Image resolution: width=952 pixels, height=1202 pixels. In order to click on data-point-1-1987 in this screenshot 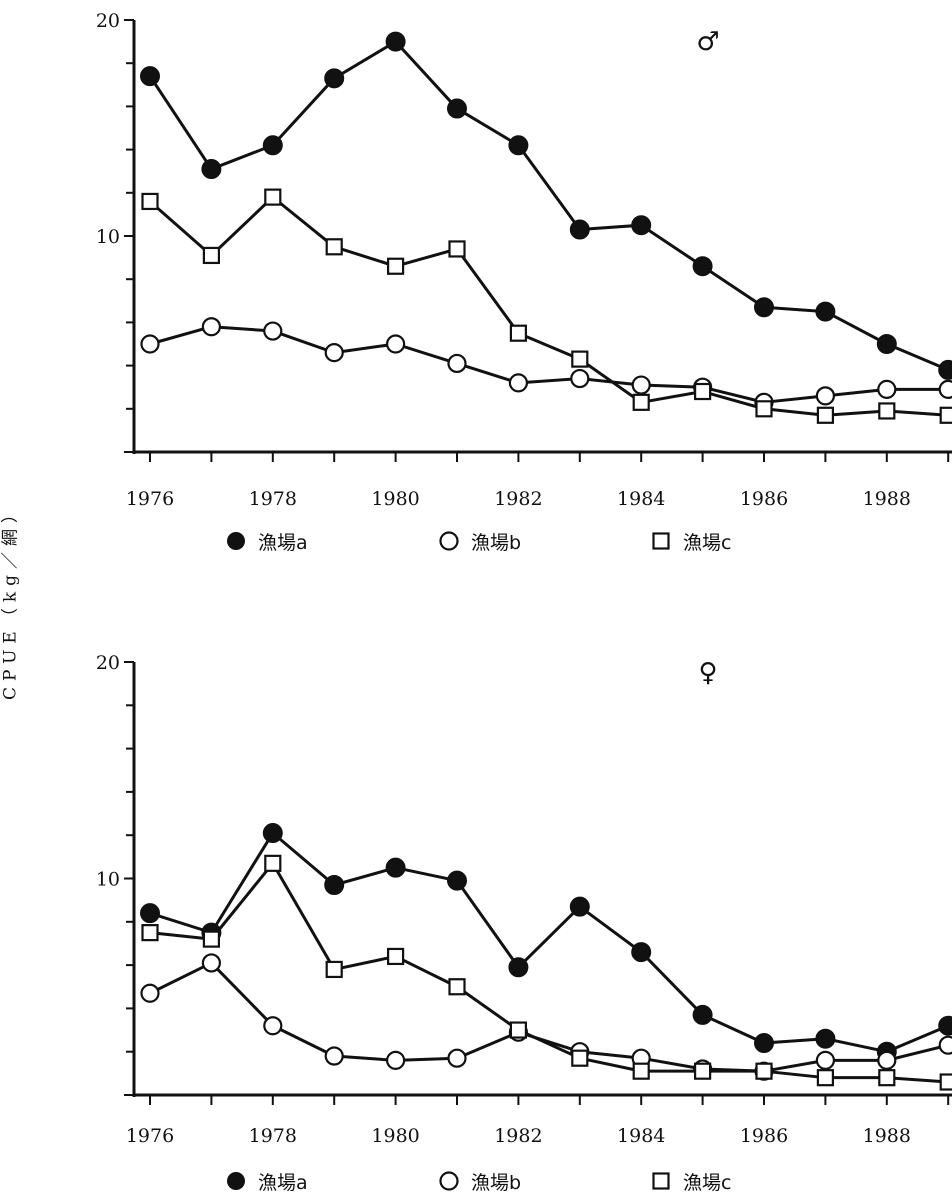, I will do `click(825, 311)`.